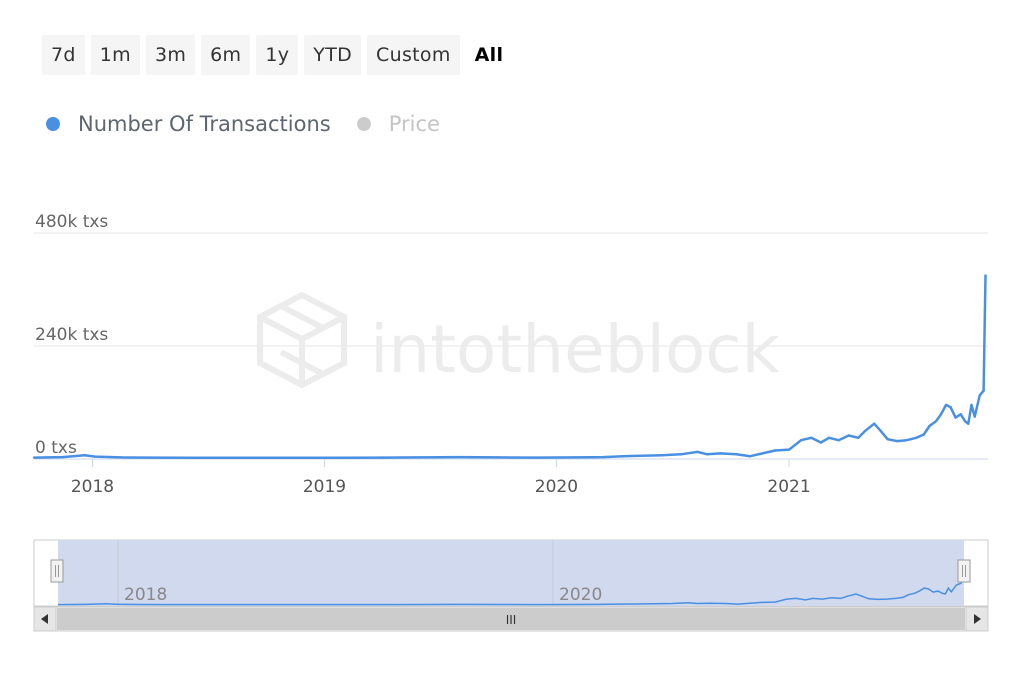 The width and height of the screenshot is (1023, 682). I want to click on arrow-right-icon, so click(977, 619).